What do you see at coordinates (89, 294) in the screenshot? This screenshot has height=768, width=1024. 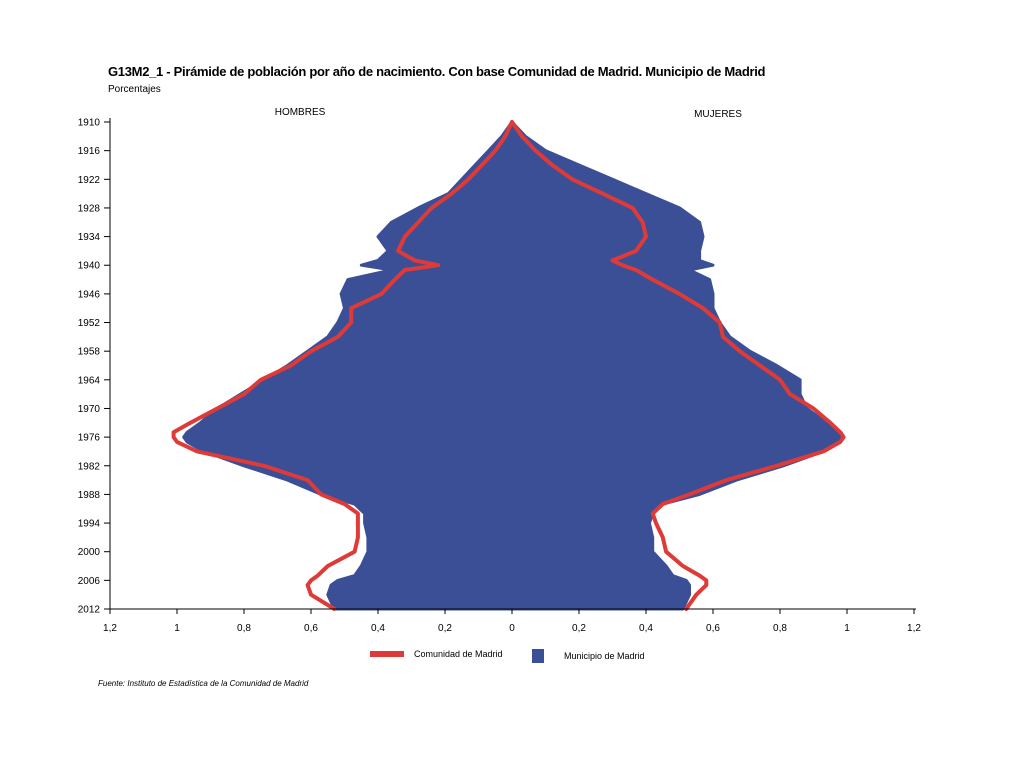 I see `y-tick-label: 1946` at bounding box center [89, 294].